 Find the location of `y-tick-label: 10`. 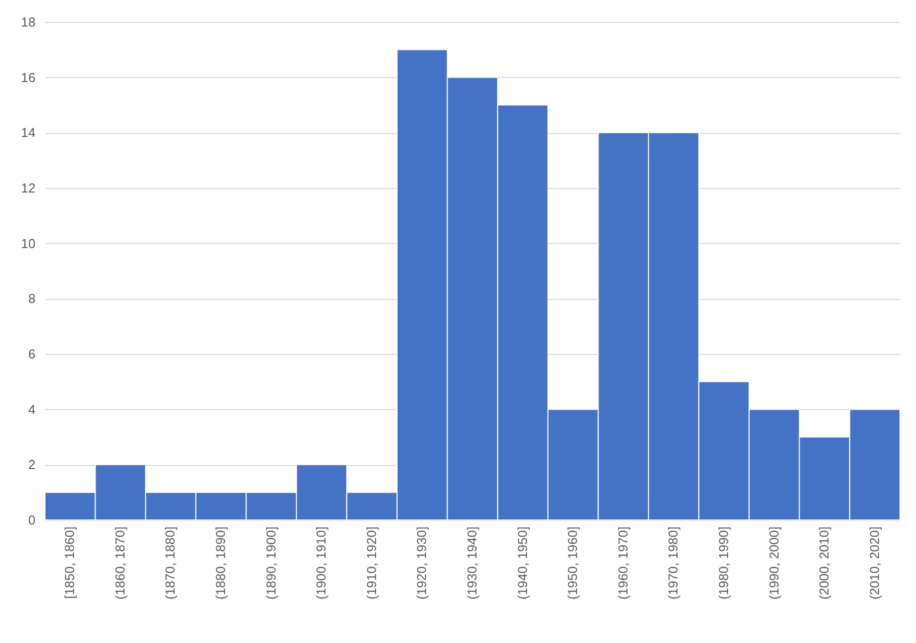

y-tick-label: 10 is located at coordinates (28, 243).